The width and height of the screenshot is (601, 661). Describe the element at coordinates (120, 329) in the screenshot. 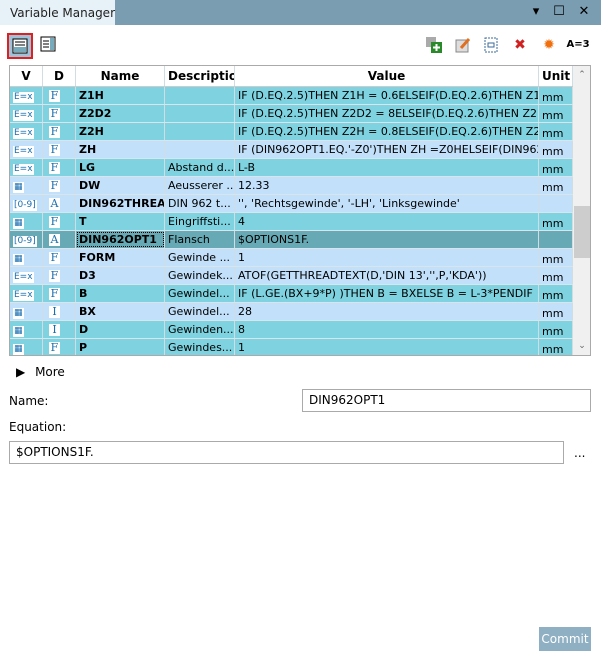

I see `name-cell: D` at that location.